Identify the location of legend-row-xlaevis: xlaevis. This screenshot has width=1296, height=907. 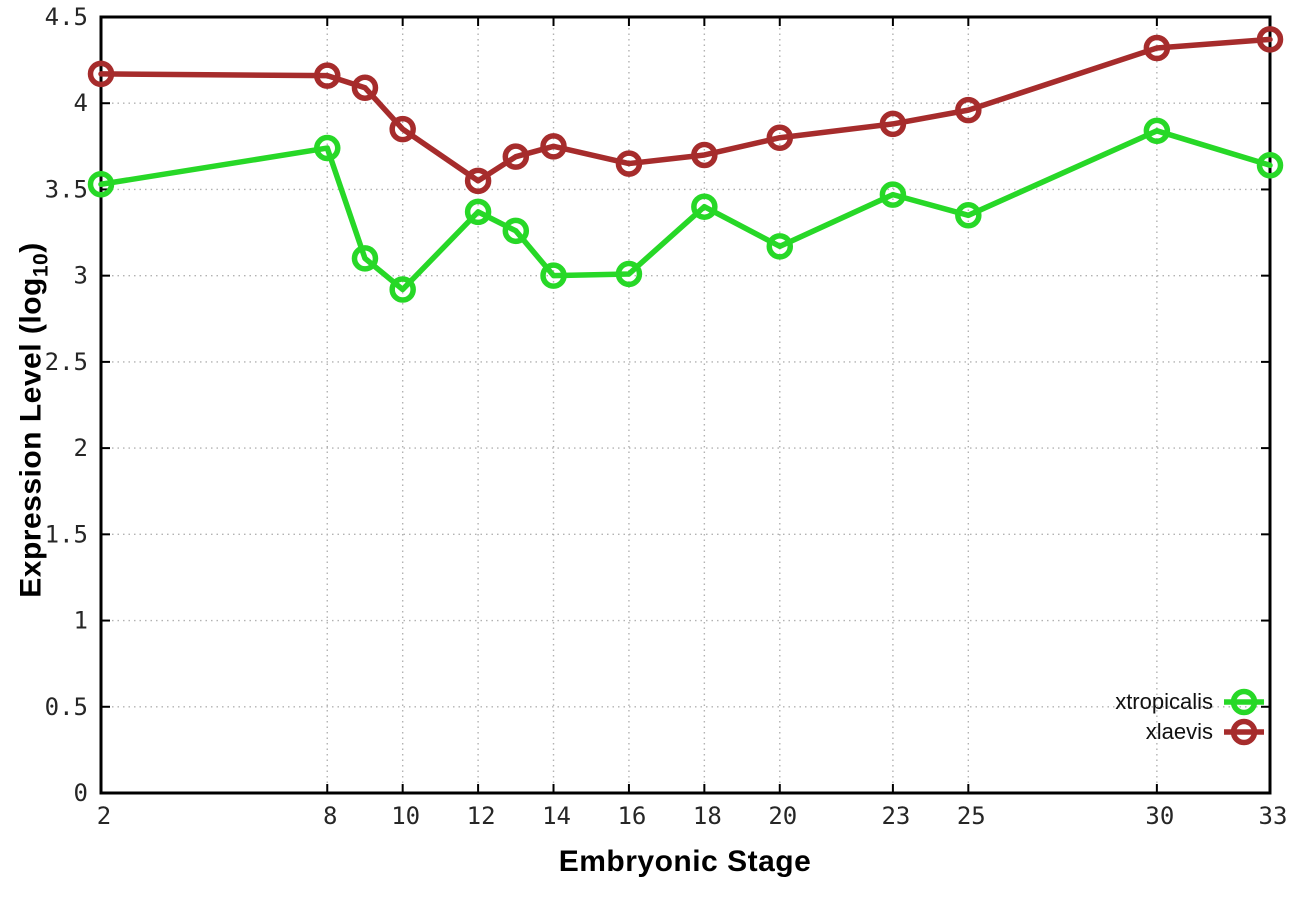
(1190, 732).